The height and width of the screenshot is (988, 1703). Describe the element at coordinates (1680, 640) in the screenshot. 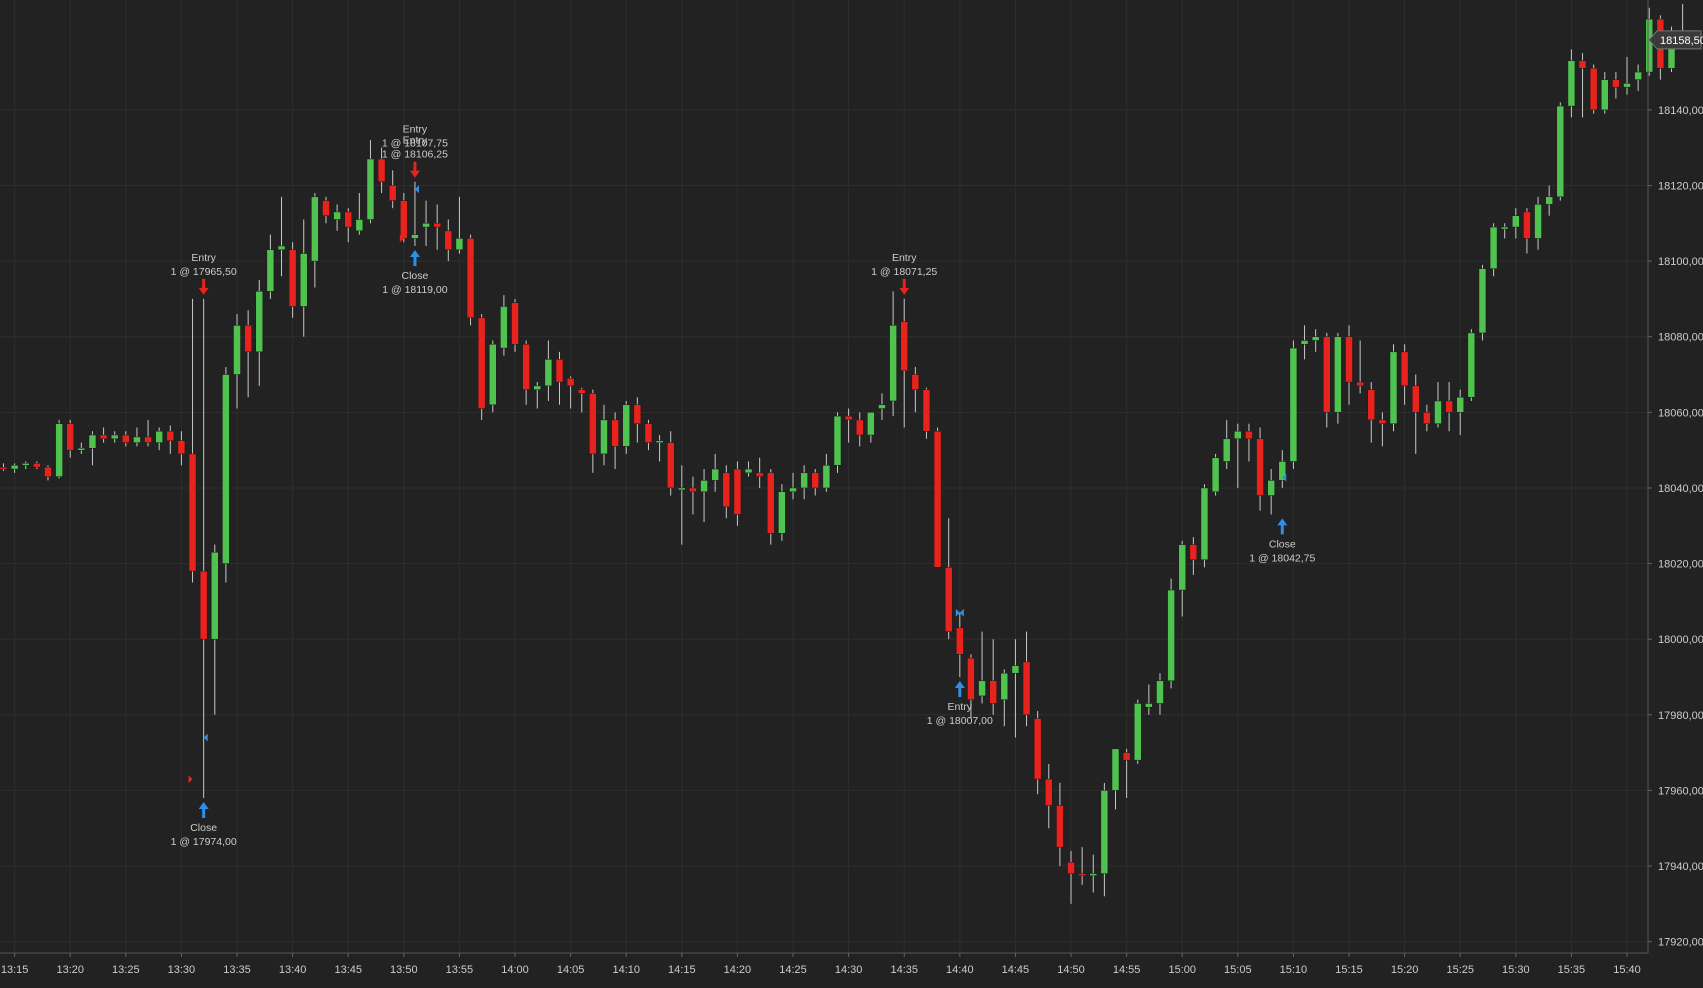

I see `y-tick-label: 18000,00` at that location.